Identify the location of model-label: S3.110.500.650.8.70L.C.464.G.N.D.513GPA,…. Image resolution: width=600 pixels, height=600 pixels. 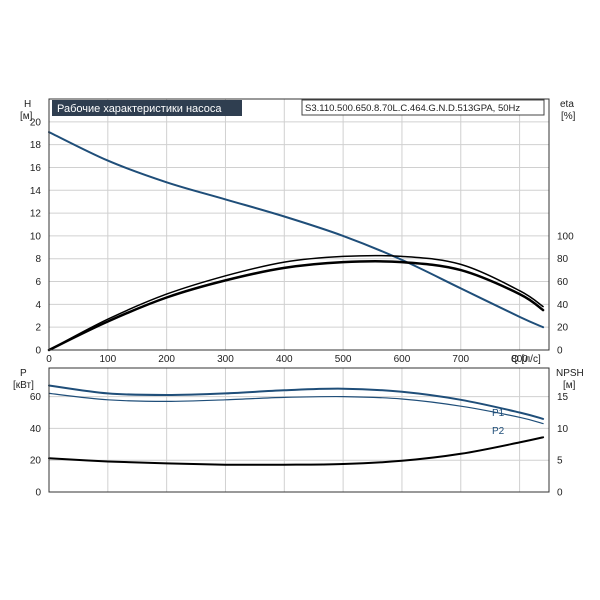
(412, 108).